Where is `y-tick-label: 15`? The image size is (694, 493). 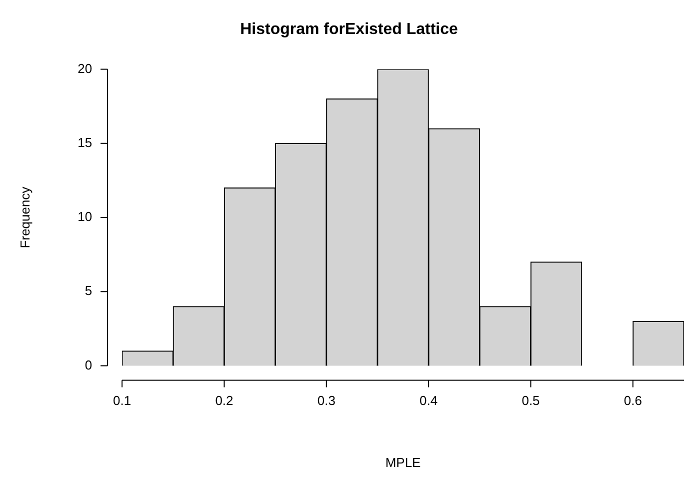 y-tick-label: 15 is located at coordinates (85, 142).